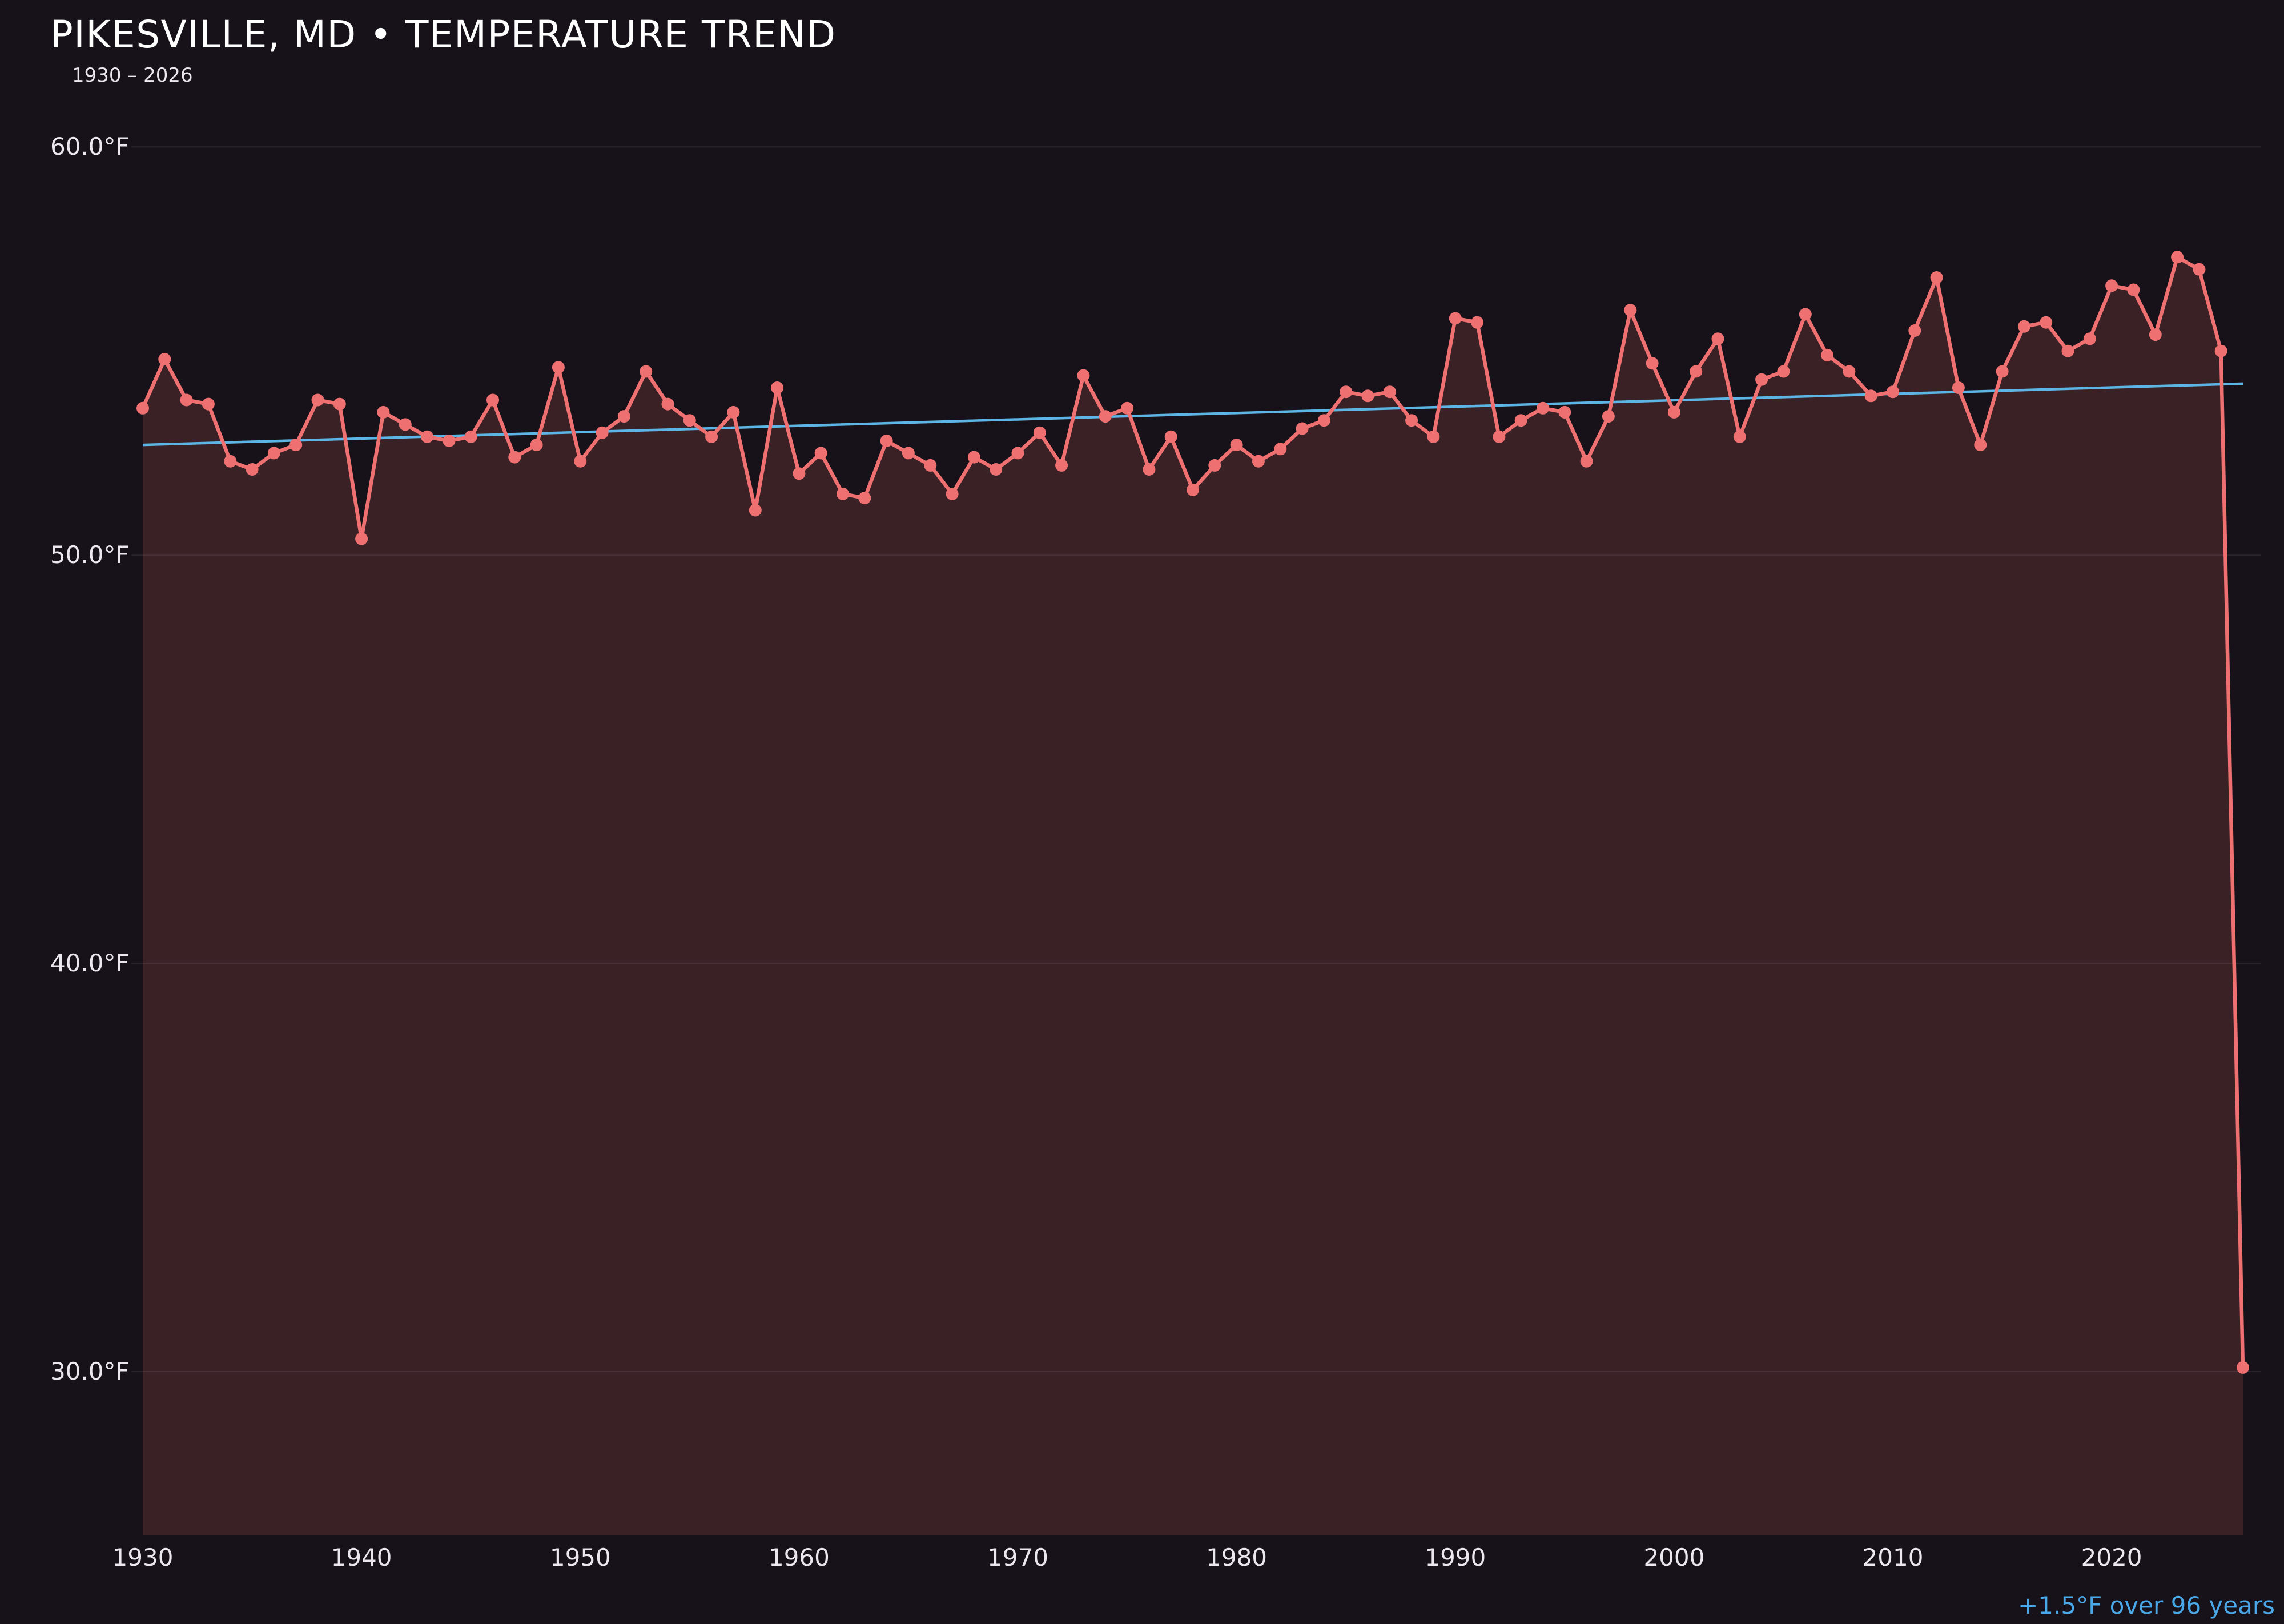 This screenshot has width=2284, height=1624. I want to click on x-tick-label: 1970, so click(1017, 1557).